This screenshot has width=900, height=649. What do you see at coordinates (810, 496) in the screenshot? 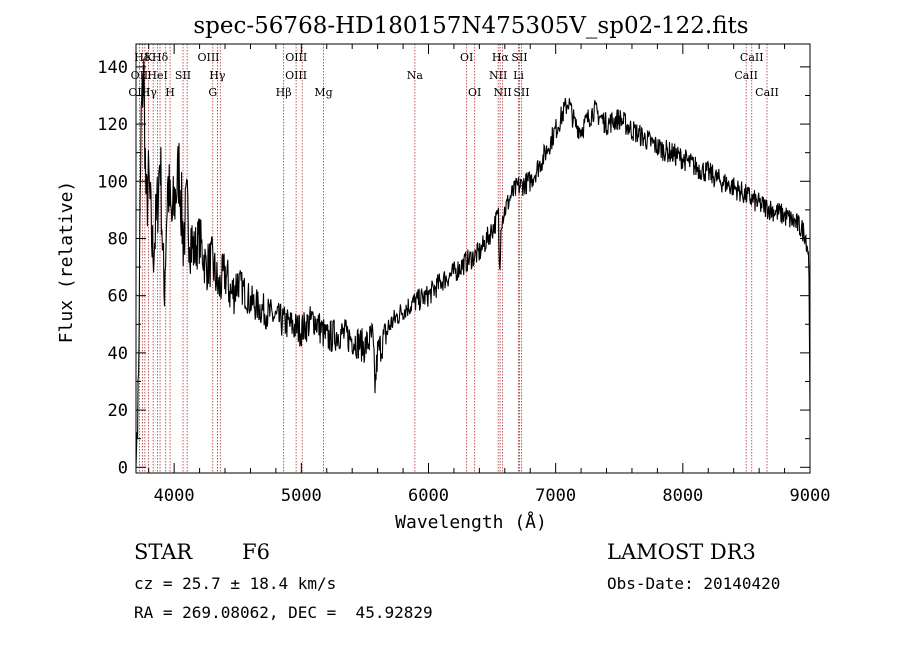
I see `x-tick-label: 9000` at bounding box center [810, 496].